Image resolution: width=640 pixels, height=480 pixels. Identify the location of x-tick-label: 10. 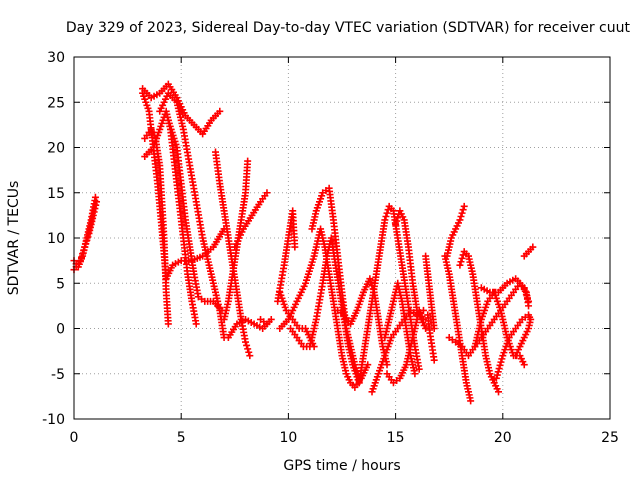
(288, 438).